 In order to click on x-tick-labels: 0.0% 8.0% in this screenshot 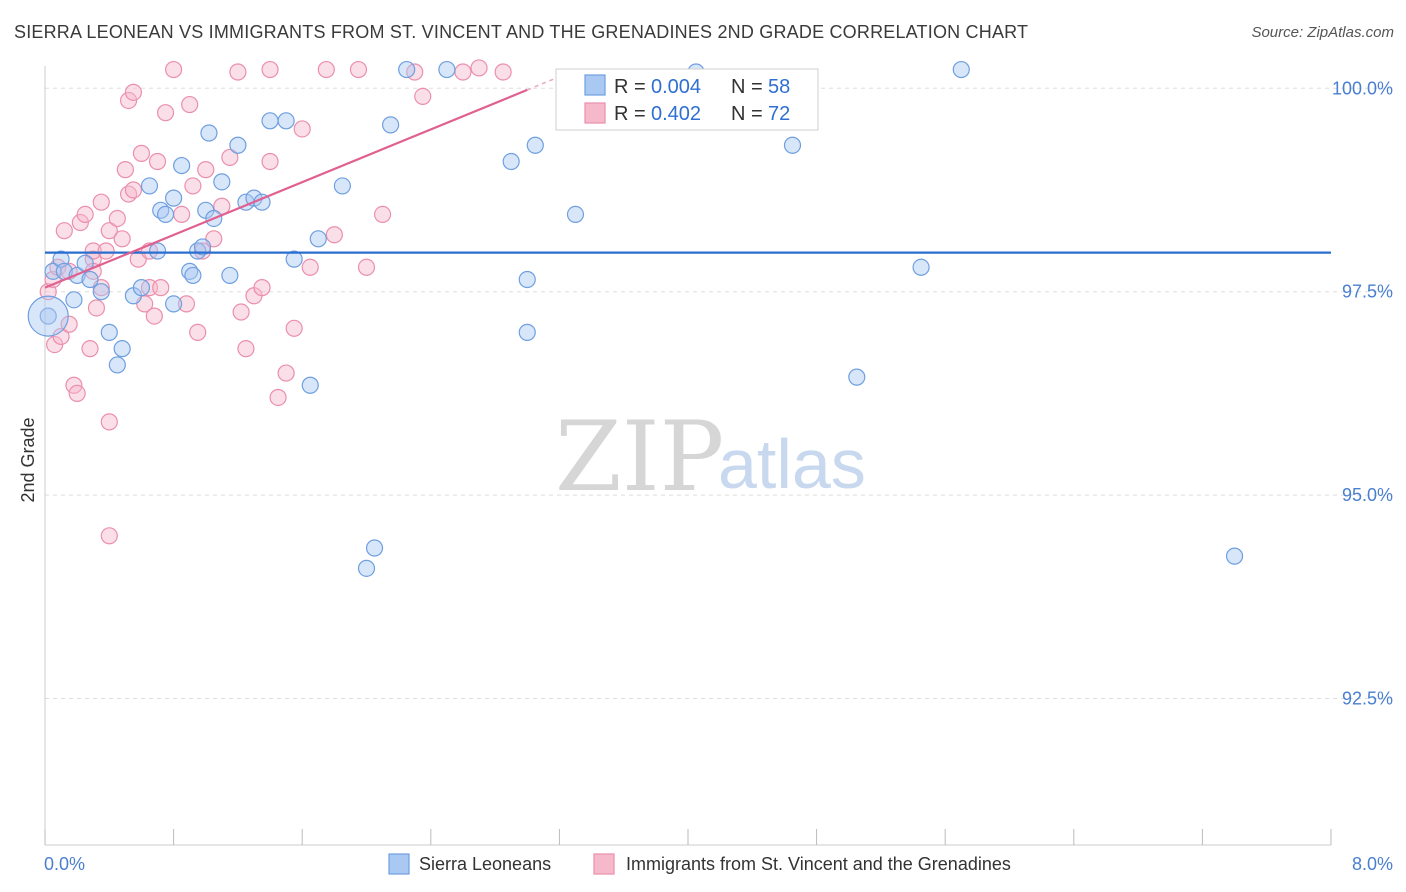, I will do `click(718, 864)`.